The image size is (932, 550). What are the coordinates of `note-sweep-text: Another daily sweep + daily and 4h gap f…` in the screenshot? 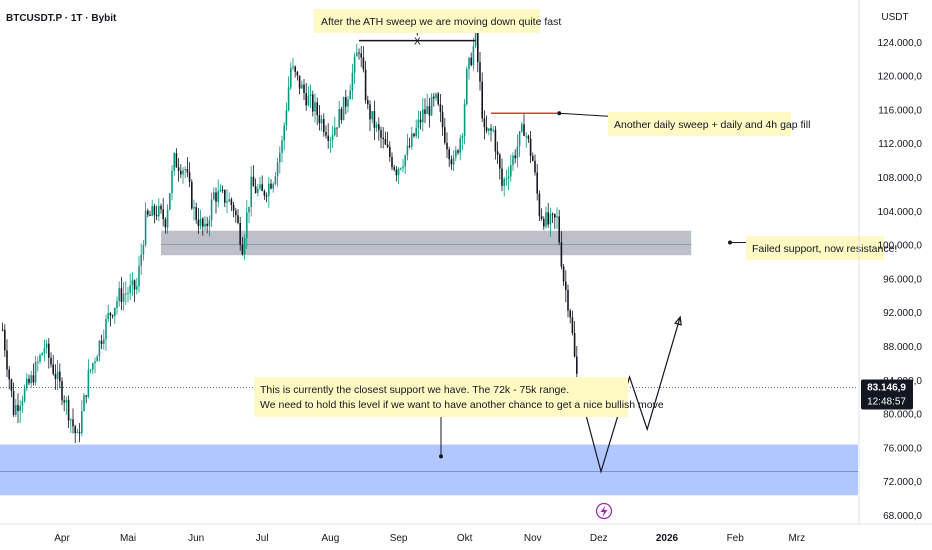 It's located at (712, 125).